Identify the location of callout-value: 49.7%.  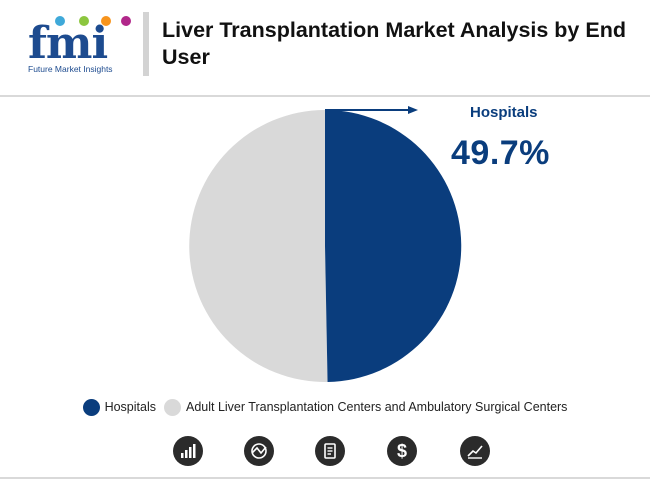
(500, 153).